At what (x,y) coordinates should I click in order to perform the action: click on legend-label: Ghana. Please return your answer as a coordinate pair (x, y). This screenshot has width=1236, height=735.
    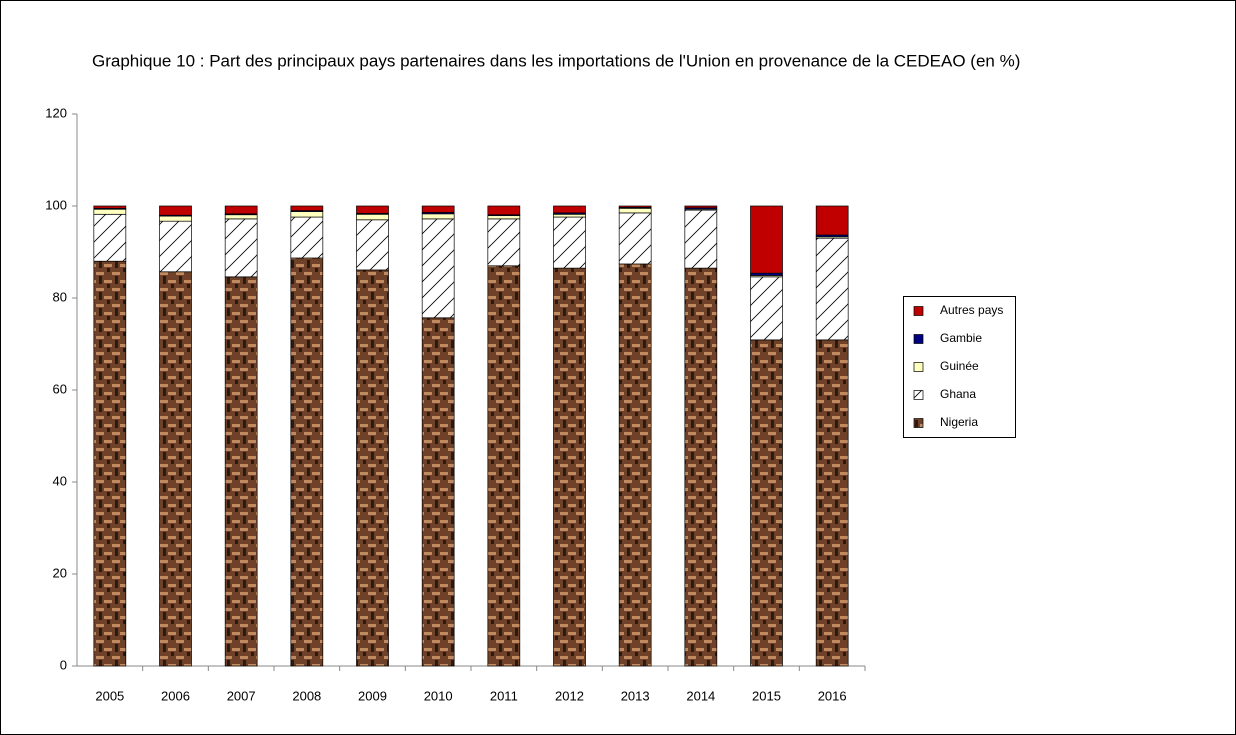
    Looking at the image, I should click on (958, 394).